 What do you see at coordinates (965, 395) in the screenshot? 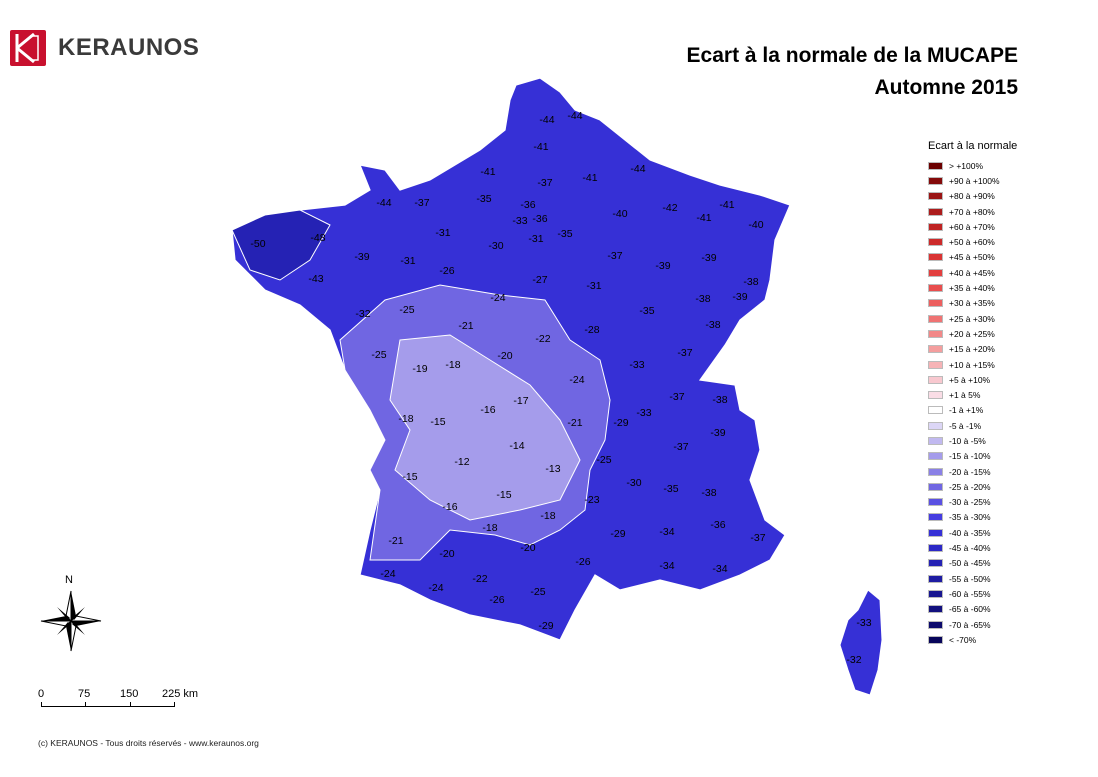
I see `legend-label: +1 à 5%` at bounding box center [965, 395].